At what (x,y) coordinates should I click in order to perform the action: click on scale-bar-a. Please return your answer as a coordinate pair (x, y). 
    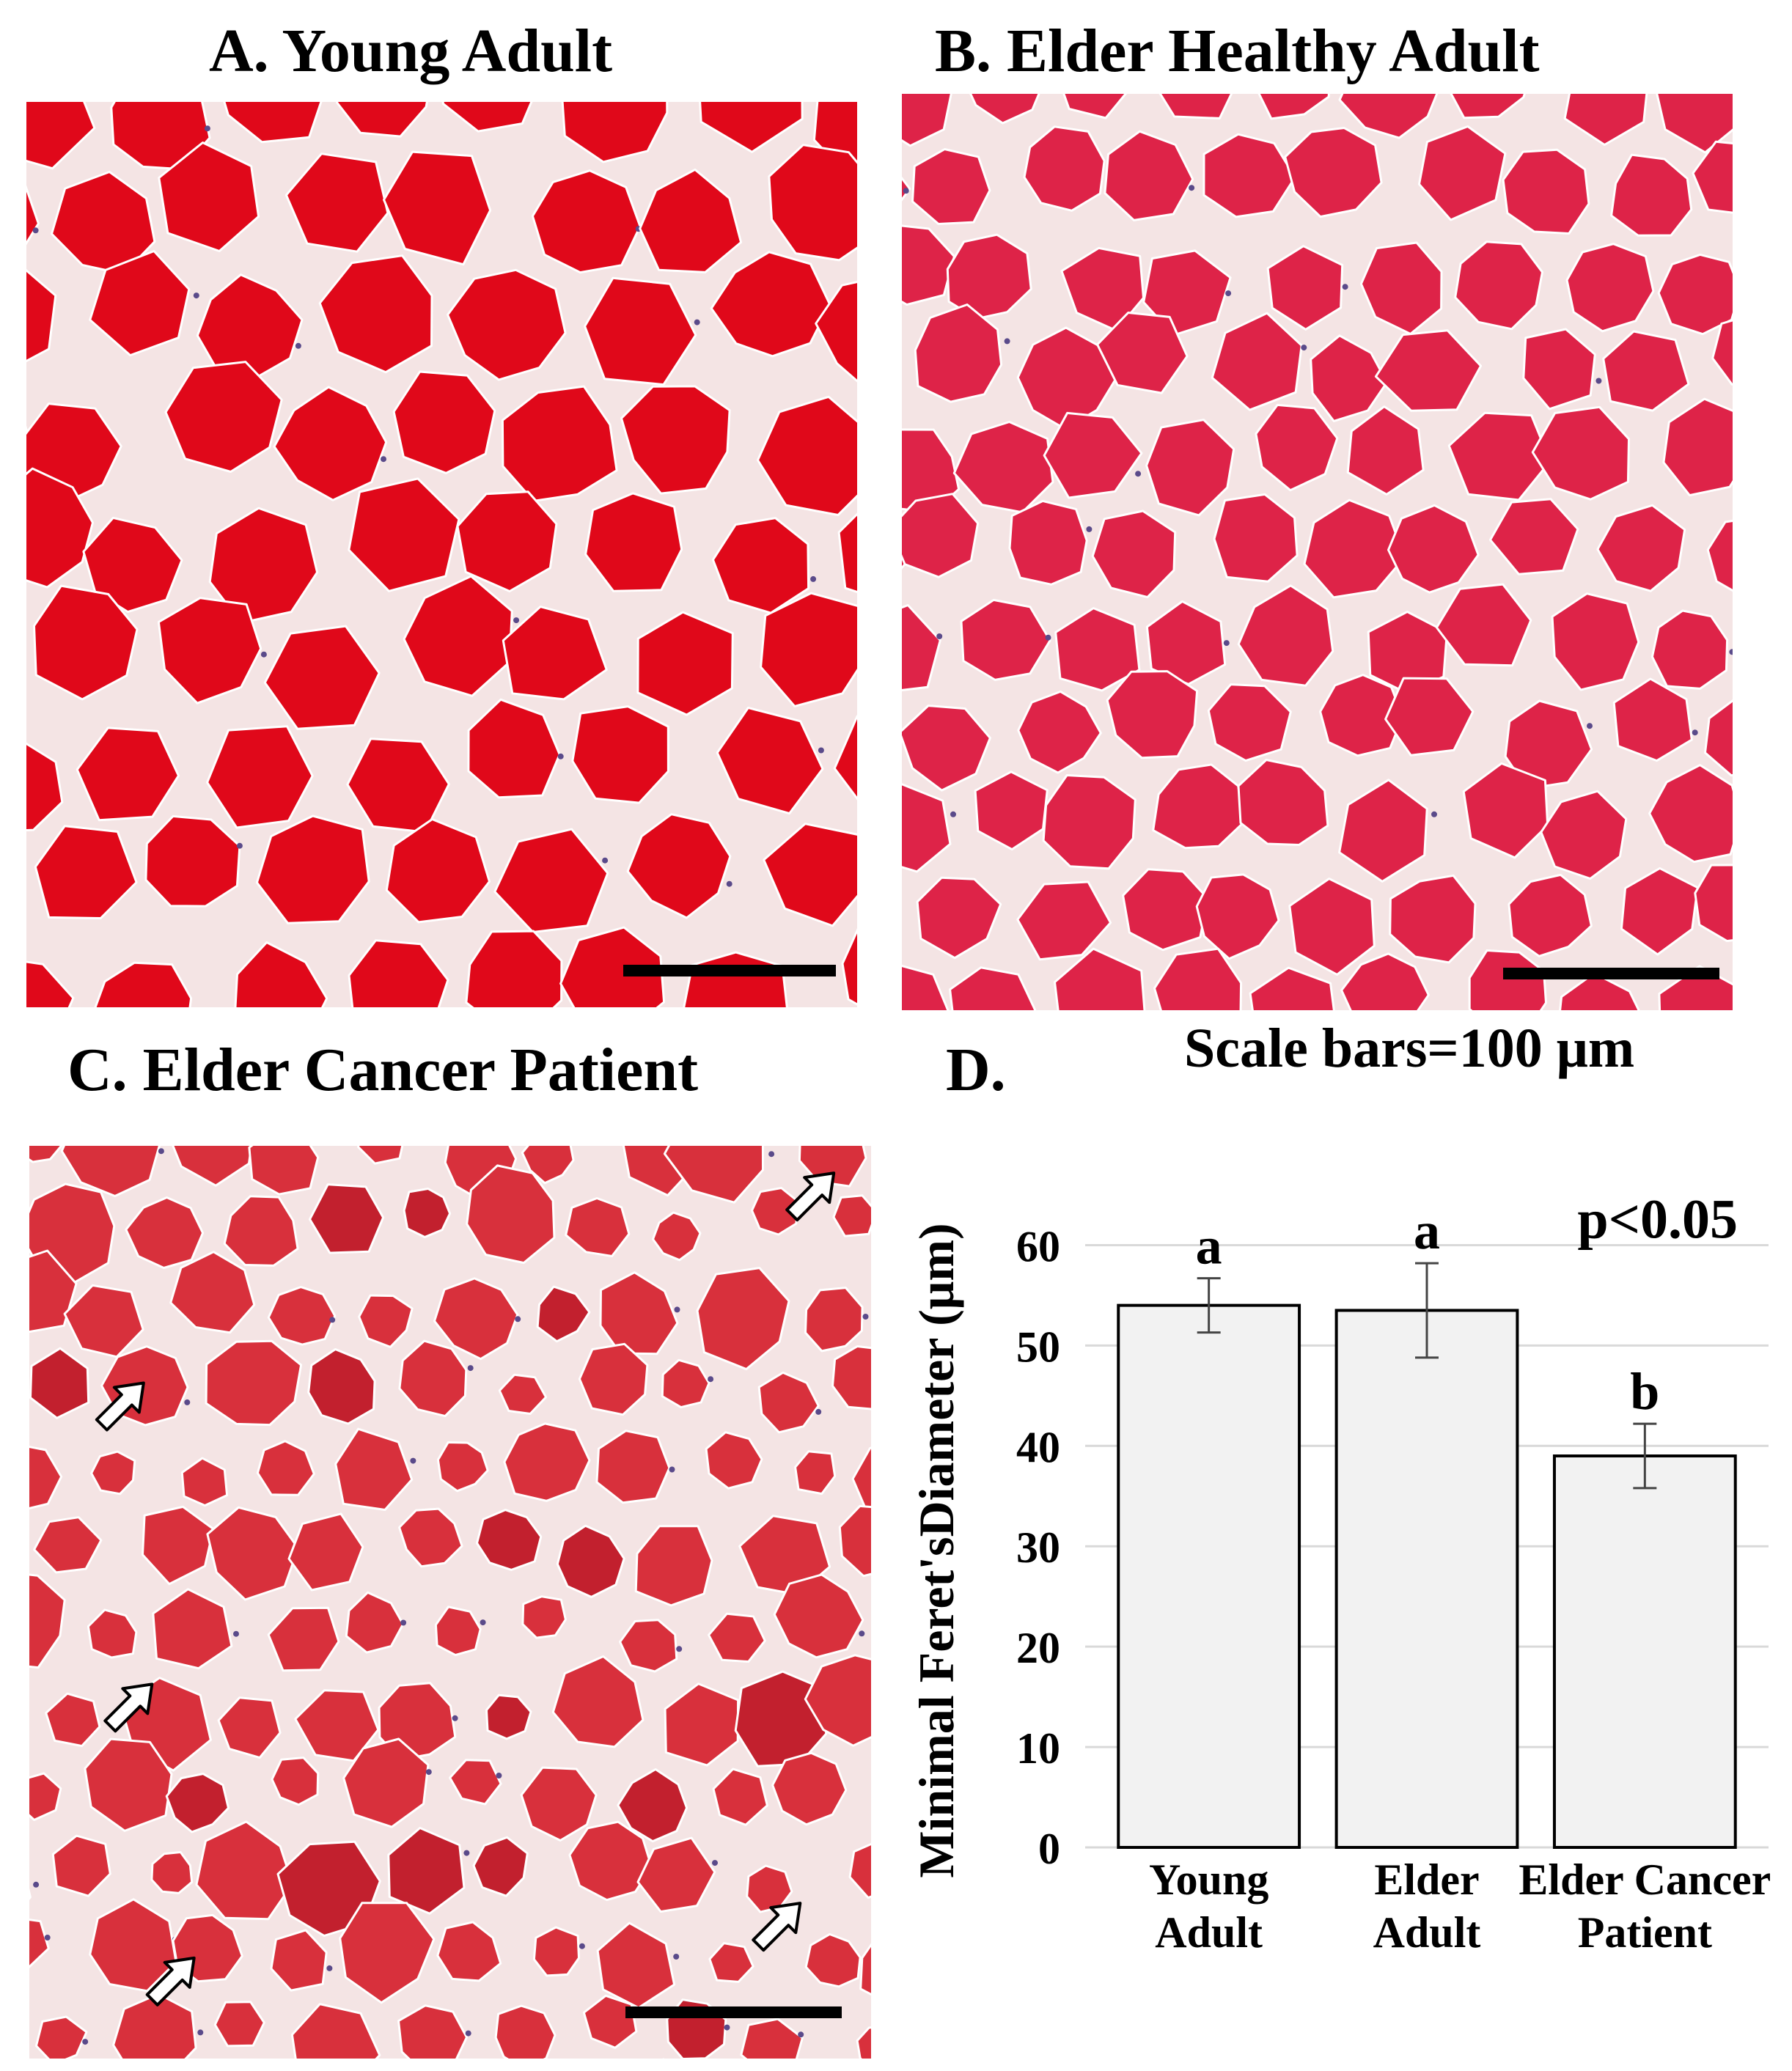
    Looking at the image, I should click on (729, 970).